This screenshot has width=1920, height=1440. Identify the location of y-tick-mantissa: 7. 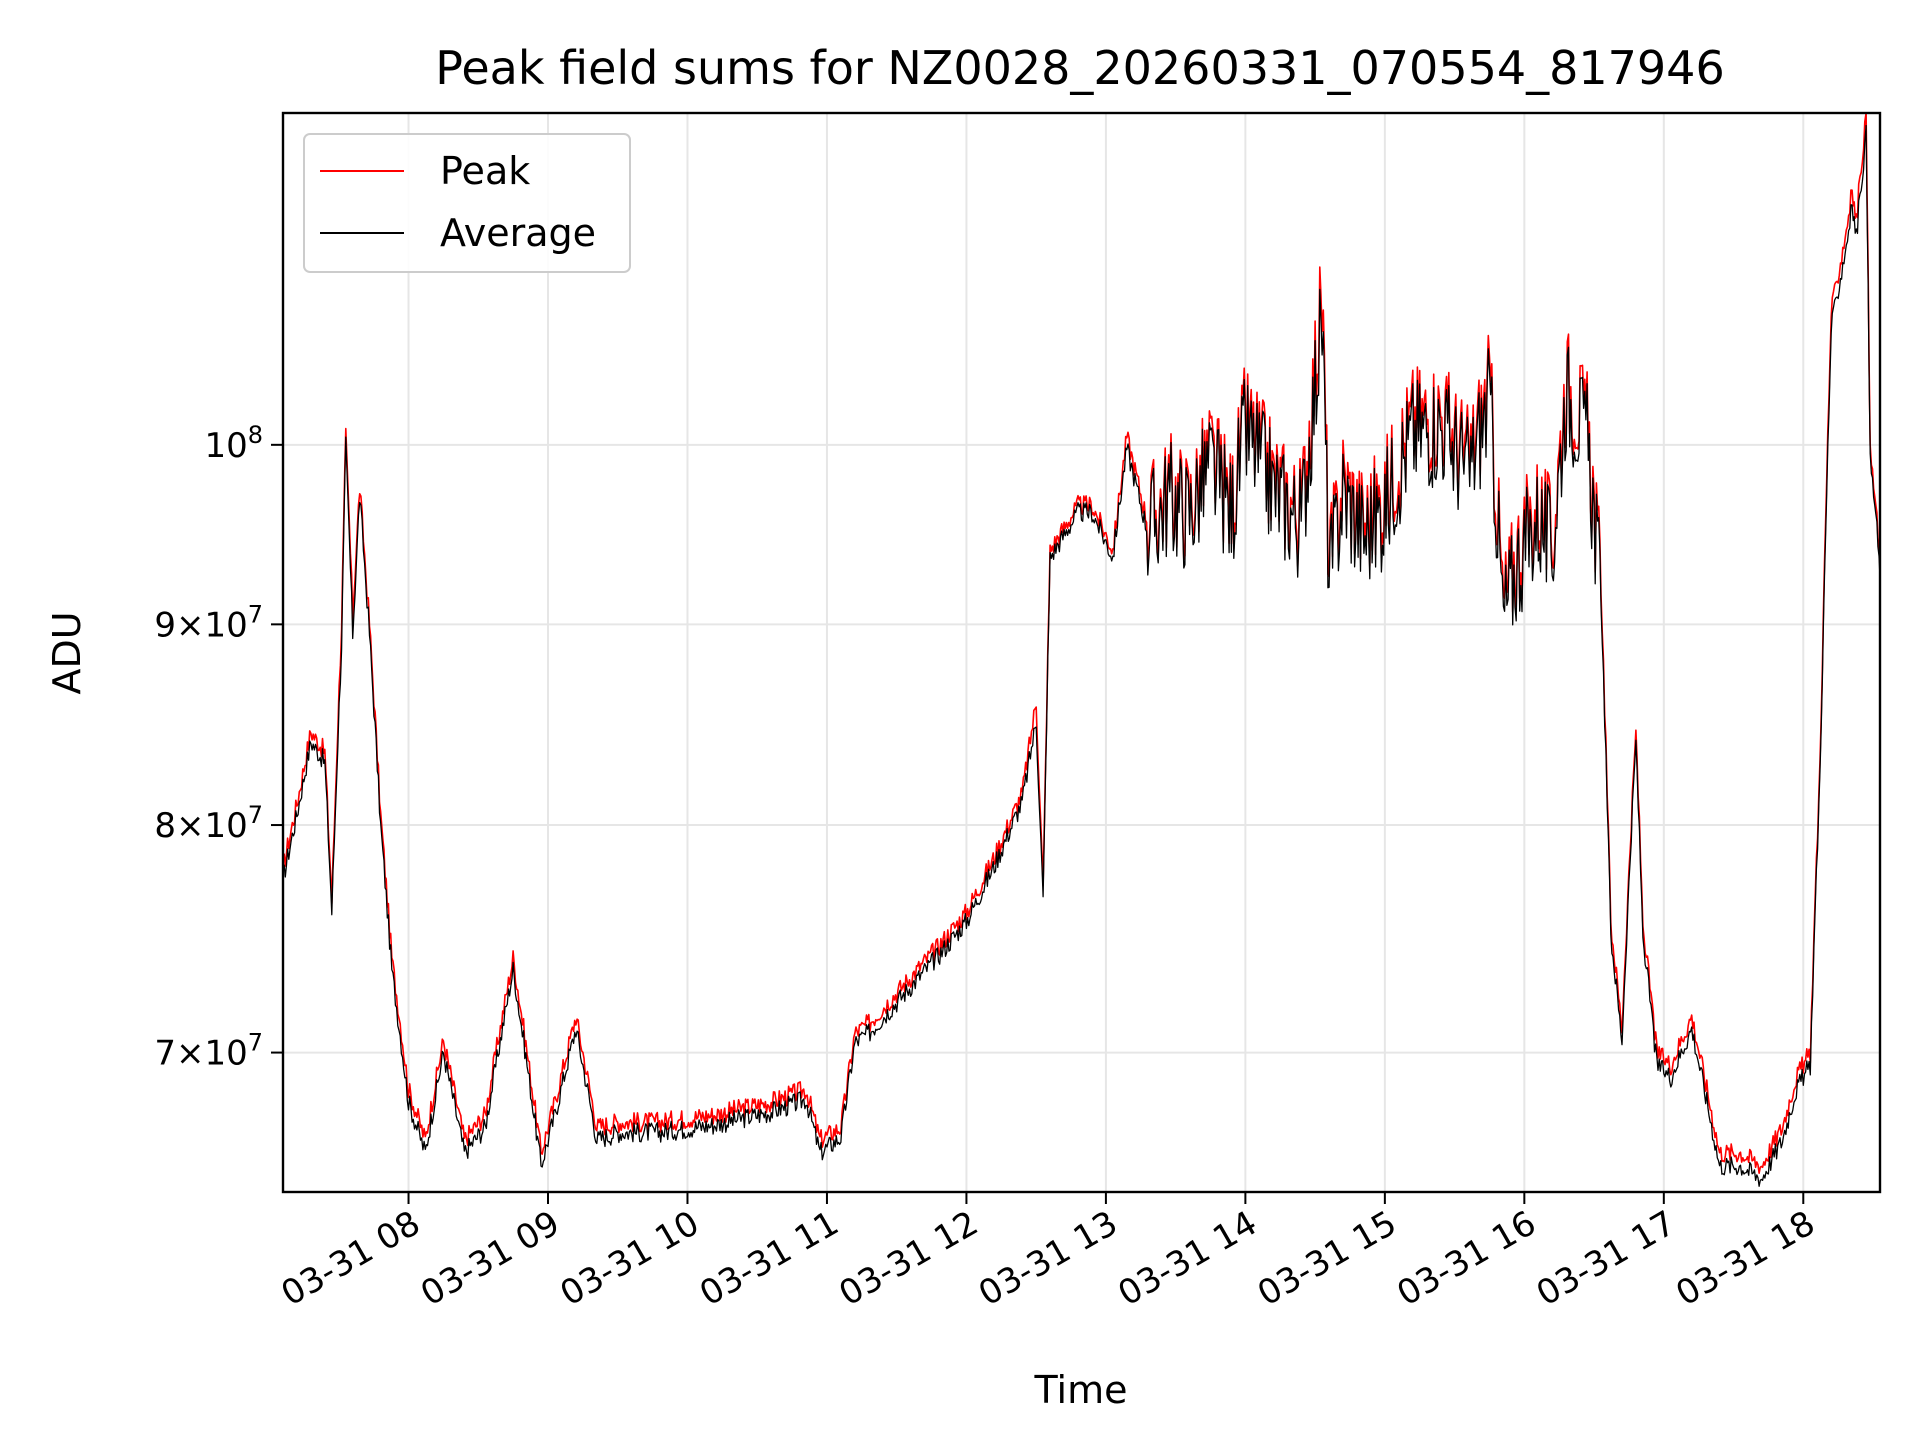
(165, 1054).